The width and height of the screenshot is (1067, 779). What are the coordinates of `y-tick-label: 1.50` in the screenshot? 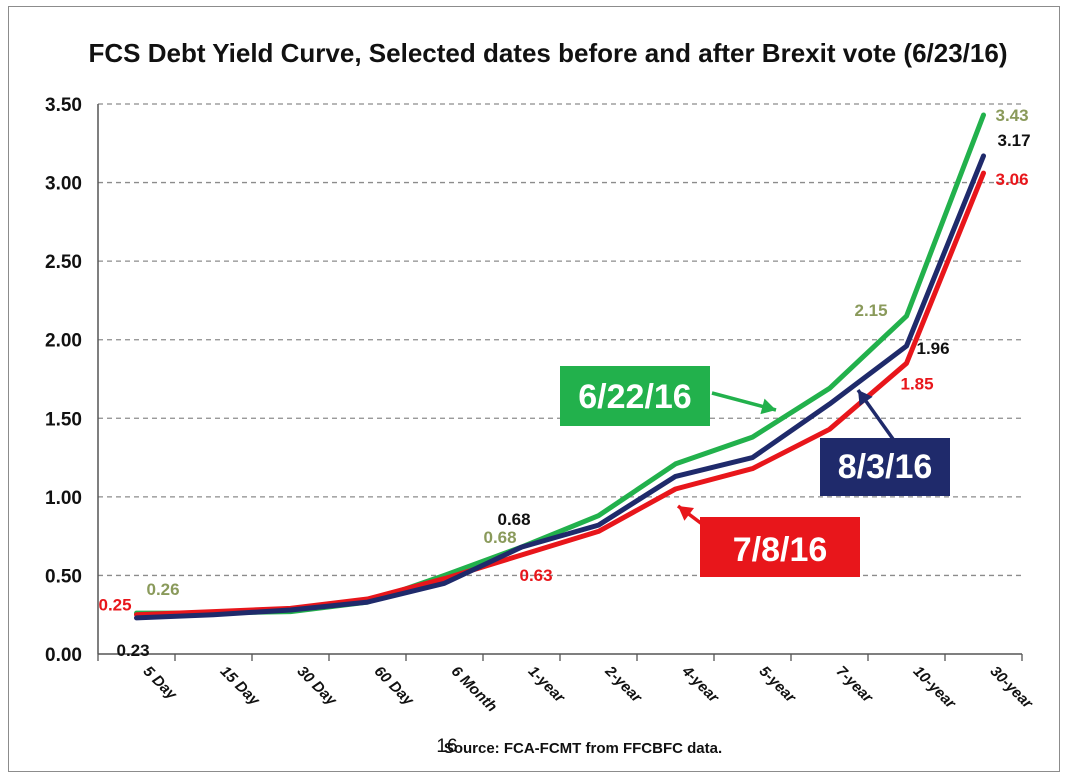 It's located at (63, 419).